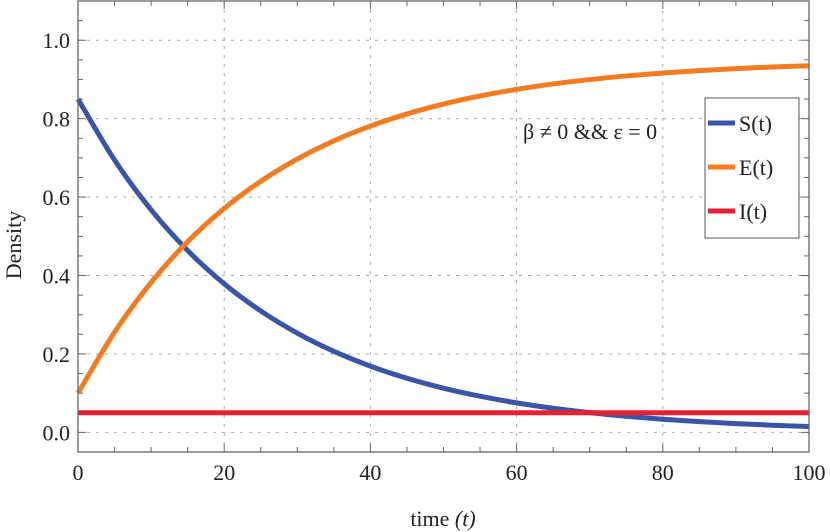 This screenshot has width=830, height=532. What do you see at coordinates (517, 472) in the screenshot?
I see `x-tick-label: 60` at bounding box center [517, 472].